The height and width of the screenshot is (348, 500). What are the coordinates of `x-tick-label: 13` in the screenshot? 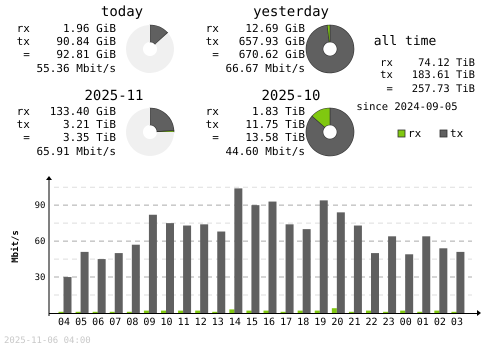 It's located at (218, 322).